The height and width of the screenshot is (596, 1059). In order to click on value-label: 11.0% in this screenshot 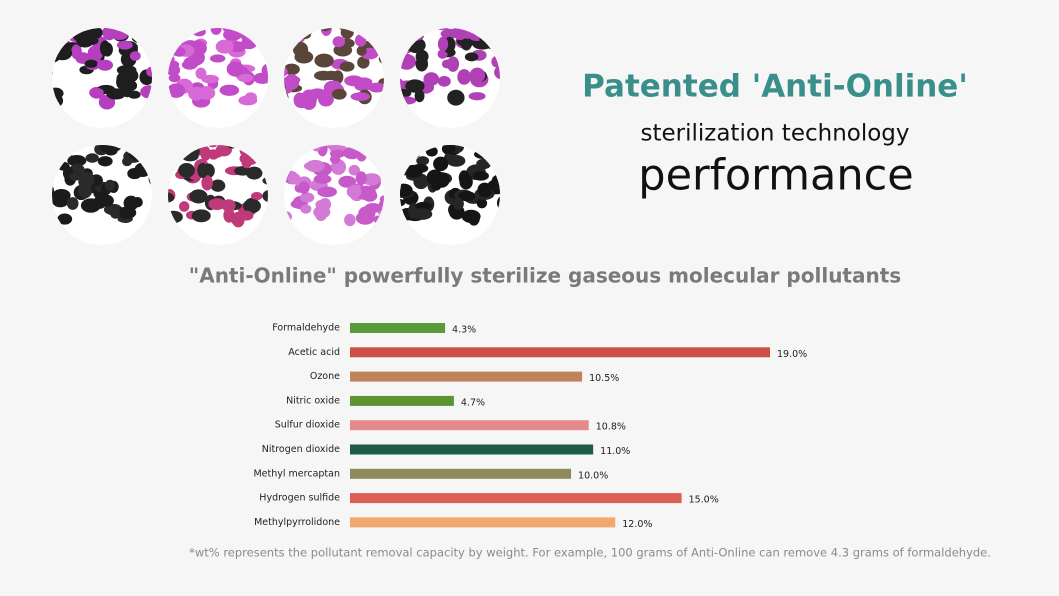, I will do `click(615, 451)`.